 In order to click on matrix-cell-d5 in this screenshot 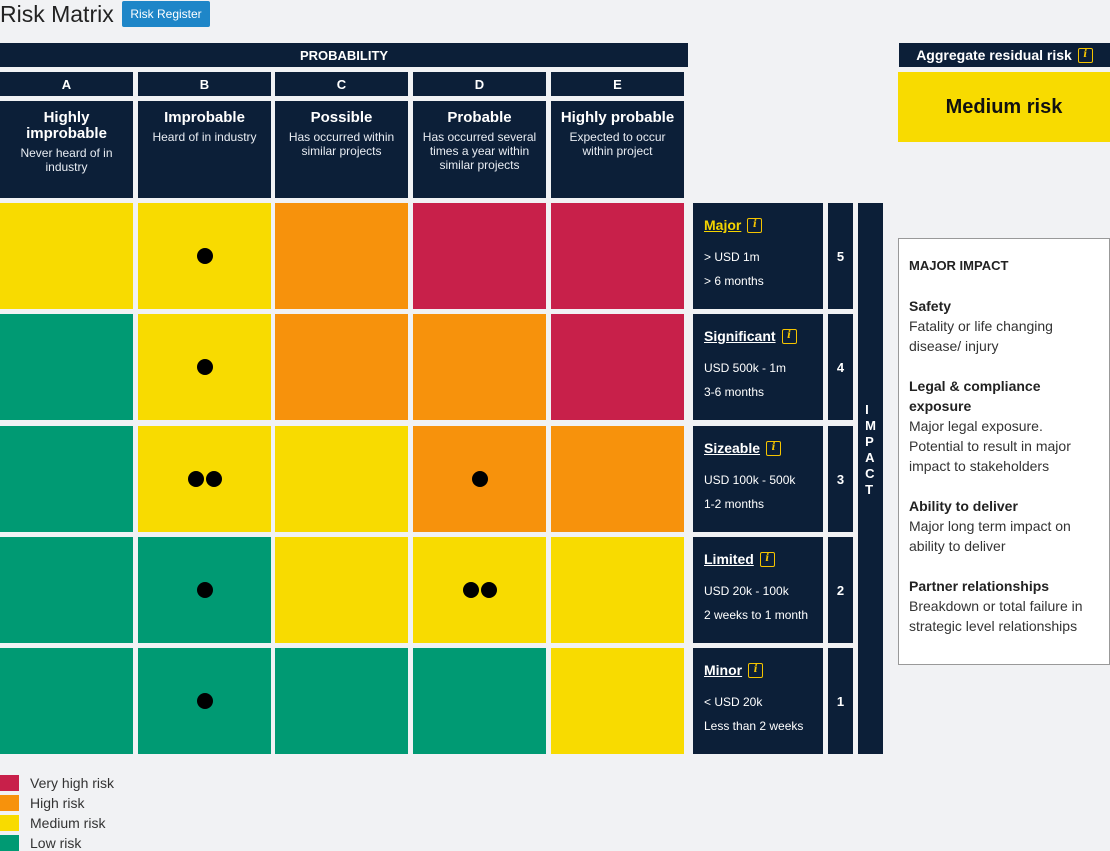, I will do `click(479, 256)`.